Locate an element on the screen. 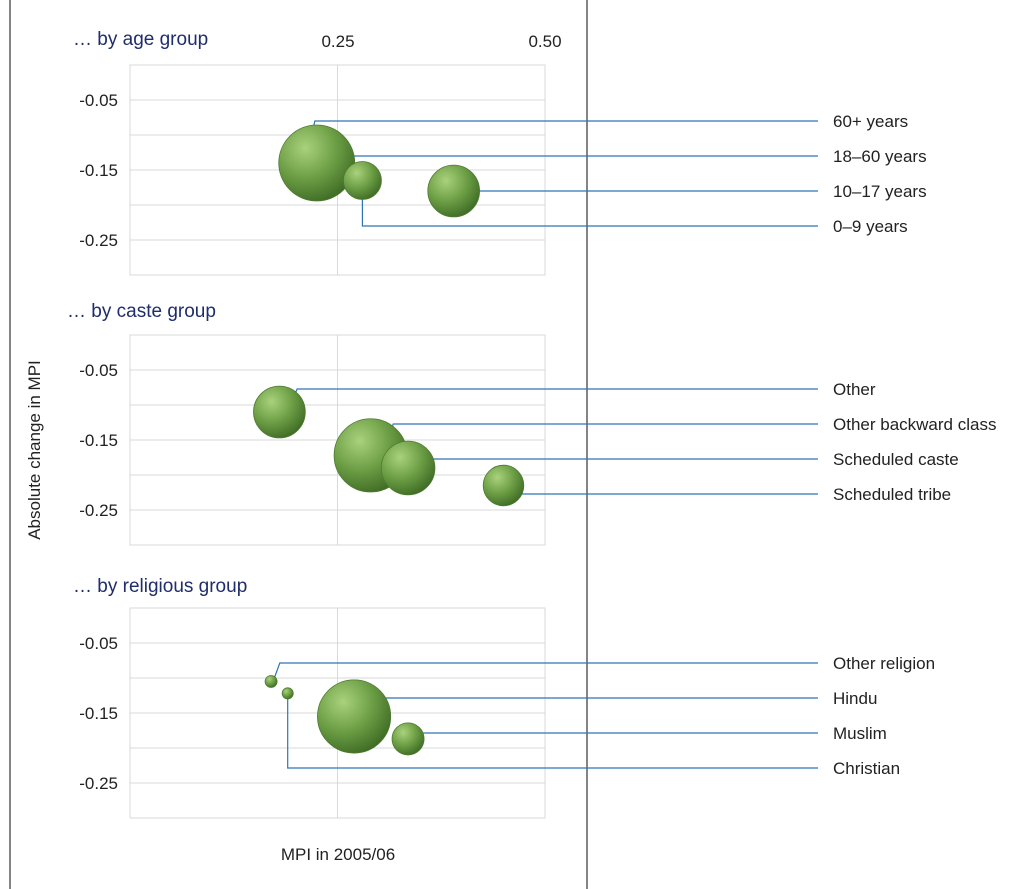 The width and height of the screenshot is (1029, 889). point-label-1-0: Other is located at coordinates (854, 389).